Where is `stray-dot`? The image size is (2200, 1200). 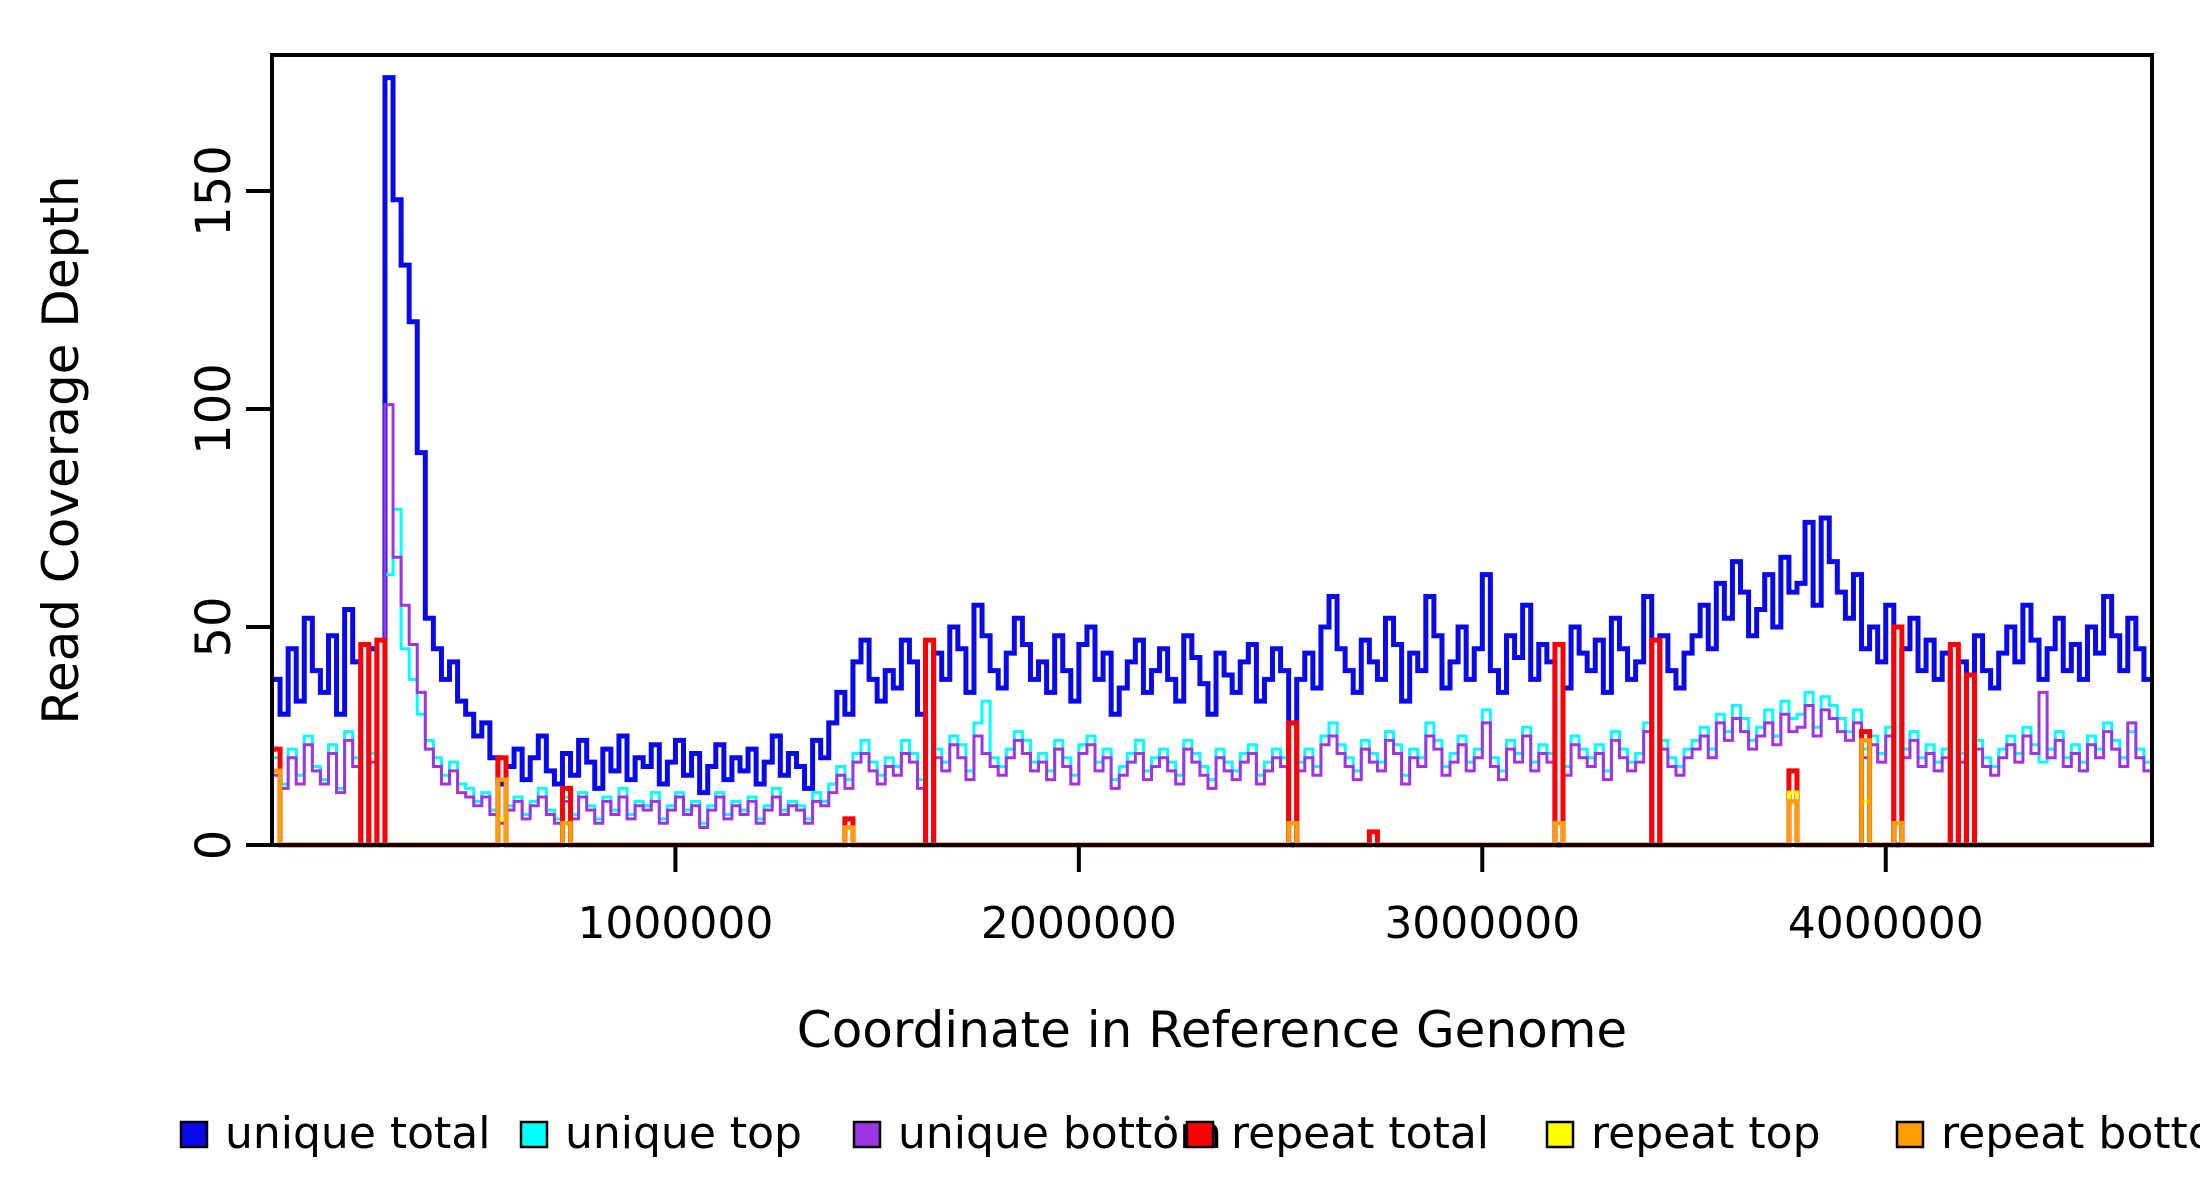 stray-dot is located at coordinates (1167, 1118).